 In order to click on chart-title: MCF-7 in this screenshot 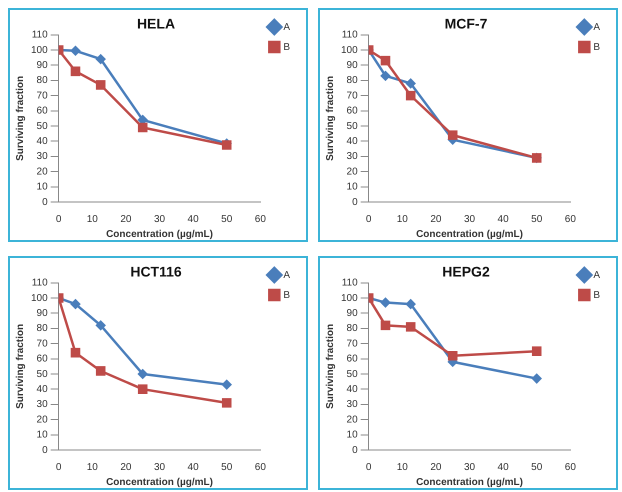, I will do `click(466, 23)`.